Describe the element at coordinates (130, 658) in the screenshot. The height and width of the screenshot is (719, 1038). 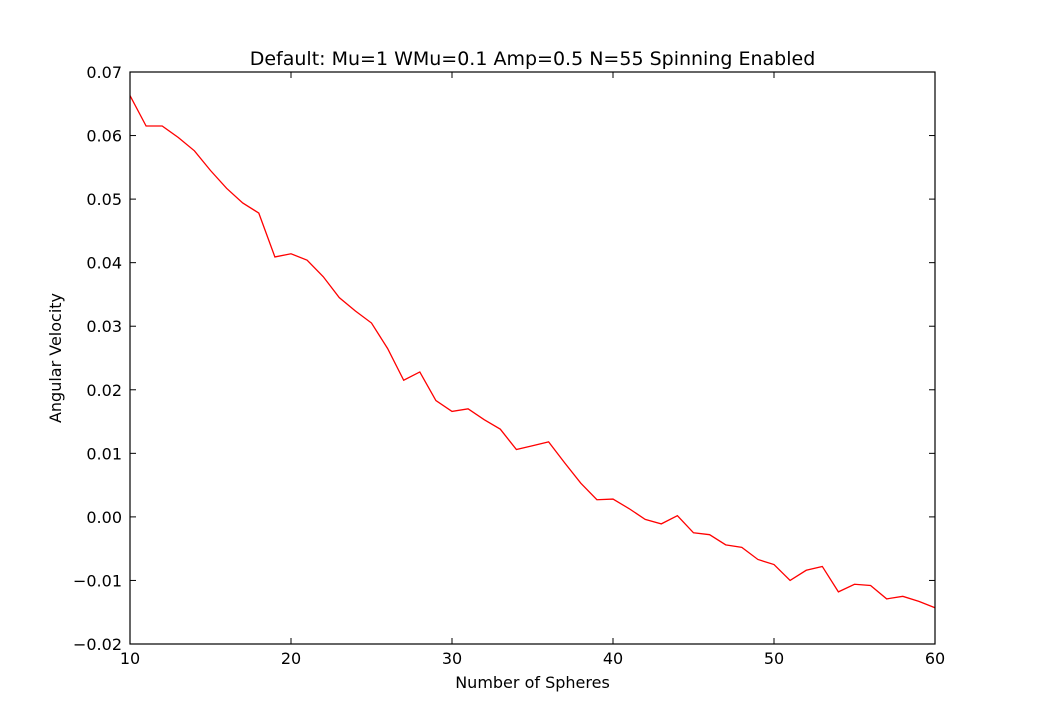
I see `x-tick-label: 10` at that location.